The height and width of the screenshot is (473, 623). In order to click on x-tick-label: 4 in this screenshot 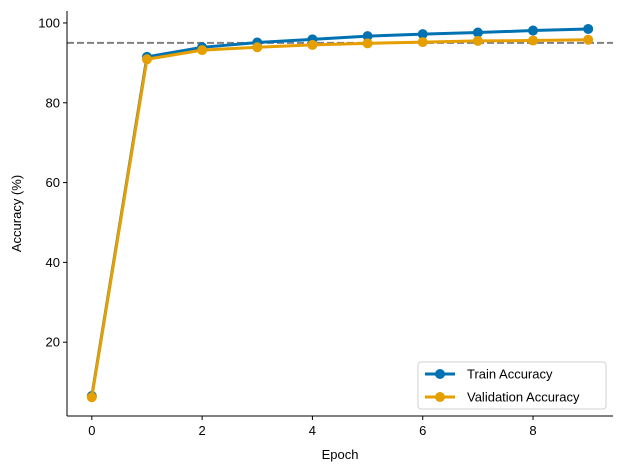, I will do `click(312, 430)`.